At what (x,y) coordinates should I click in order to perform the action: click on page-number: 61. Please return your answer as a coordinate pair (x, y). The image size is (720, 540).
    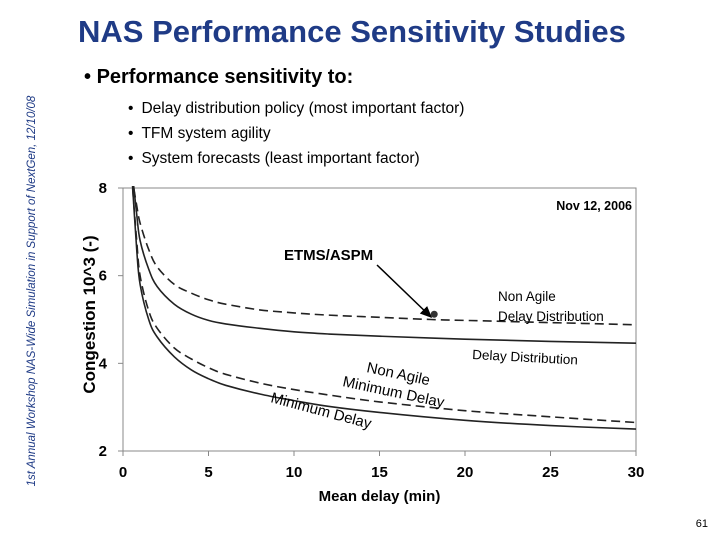
    Looking at the image, I should click on (701, 524).